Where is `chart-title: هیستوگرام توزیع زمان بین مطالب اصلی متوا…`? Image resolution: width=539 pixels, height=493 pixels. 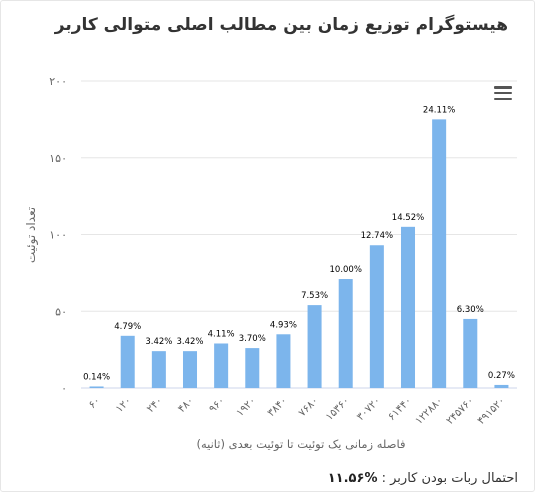
chart-title: هیستوگرام توزیع زمان بین مطالب اصلی متوا… is located at coordinates (281, 25).